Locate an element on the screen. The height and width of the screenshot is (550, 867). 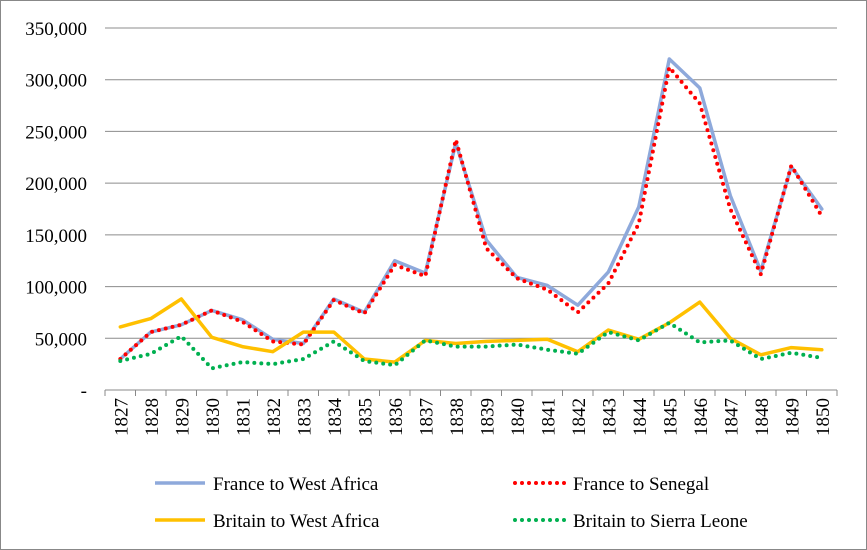
x-tick-label: 1849 is located at coordinates (792, 417).